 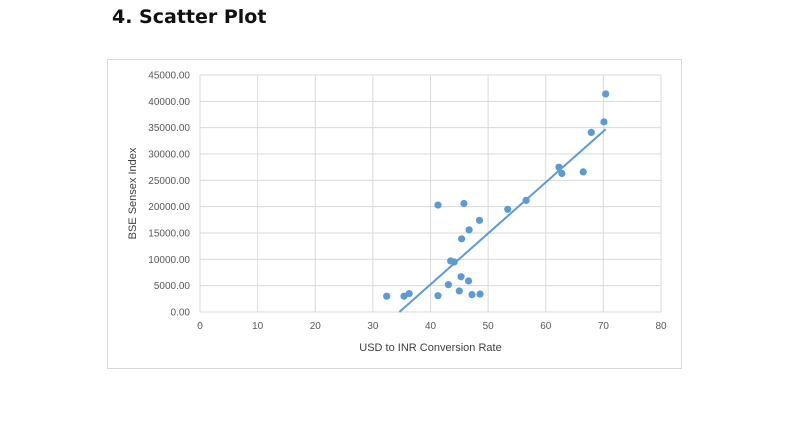 I want to click on y-tick-label: 5000.00, so click(x=172, y=286).